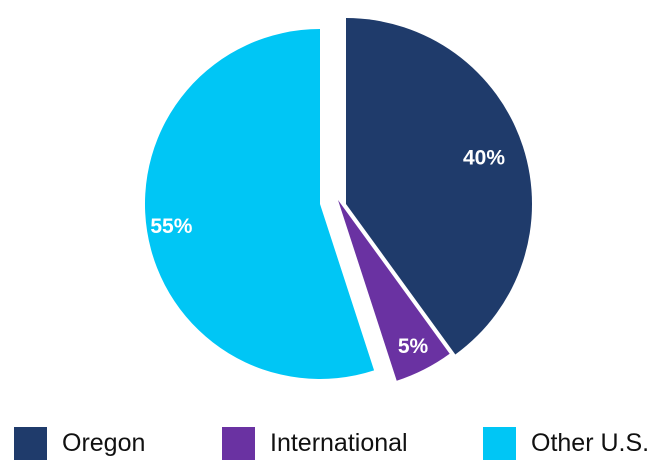  What do you see at coordinates (499, 443) in the screenshot?
I see `legend-swatch-other-u-s` at bounding box center [499, 443].